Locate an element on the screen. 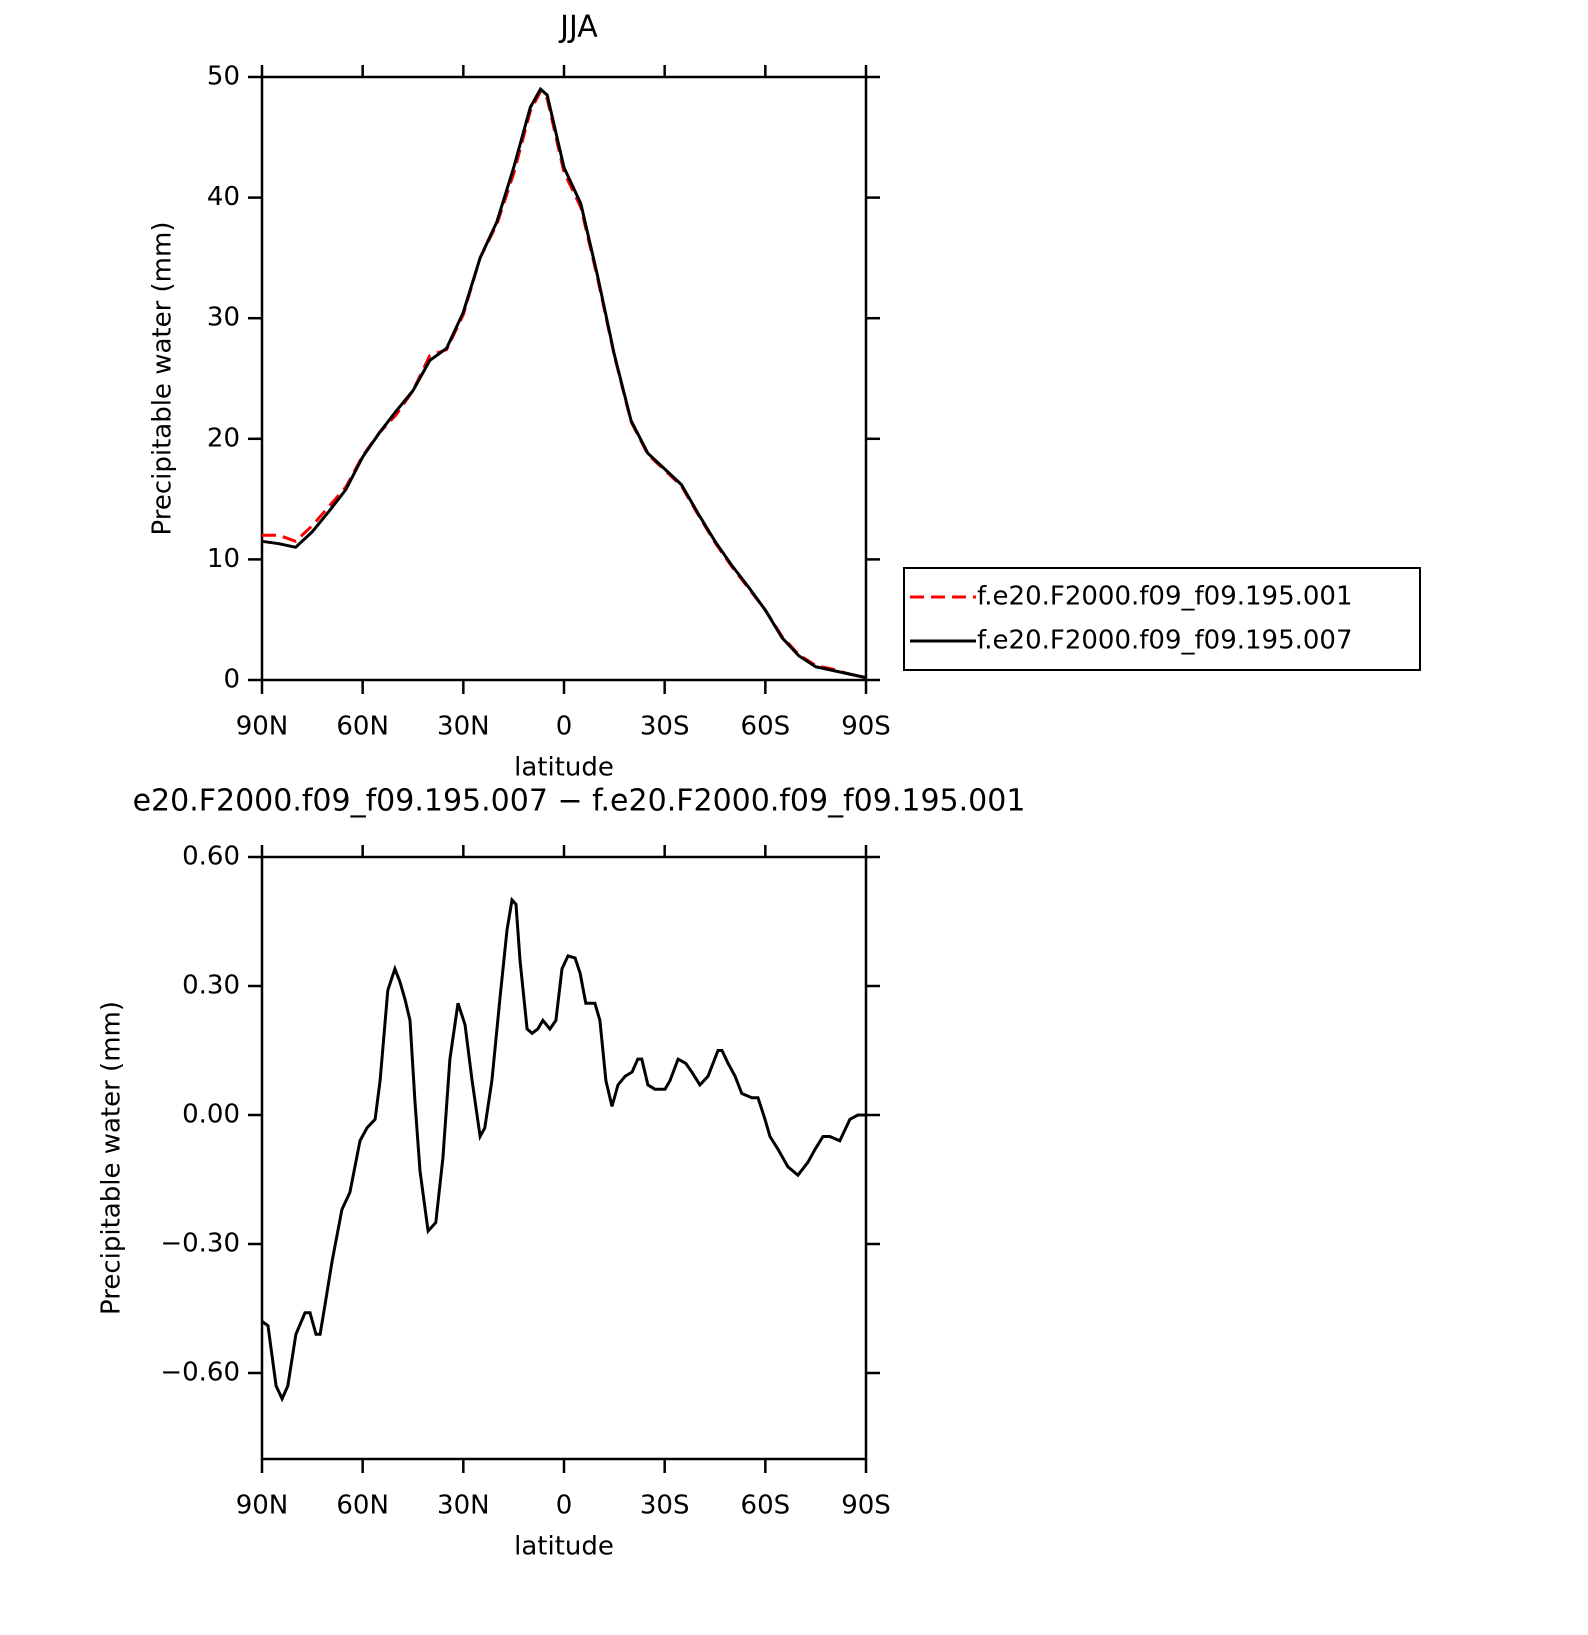 This screenshot has width=1588, height=1635. y-tick-label: −0.60 is located at coordinates (200, 1373).